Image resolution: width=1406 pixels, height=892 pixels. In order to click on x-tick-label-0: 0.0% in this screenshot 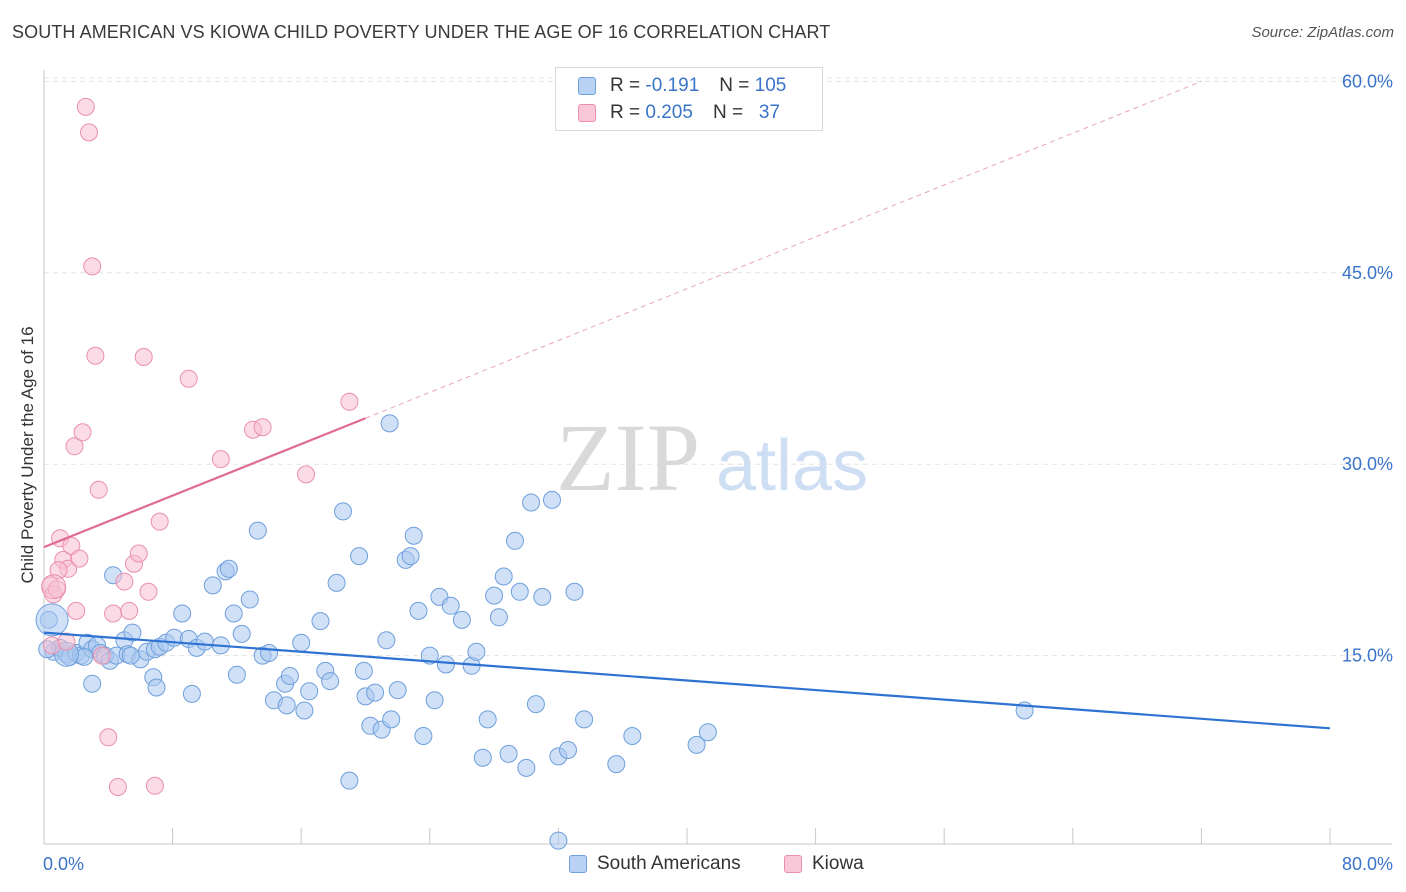, I will do `click(63, 864)`.